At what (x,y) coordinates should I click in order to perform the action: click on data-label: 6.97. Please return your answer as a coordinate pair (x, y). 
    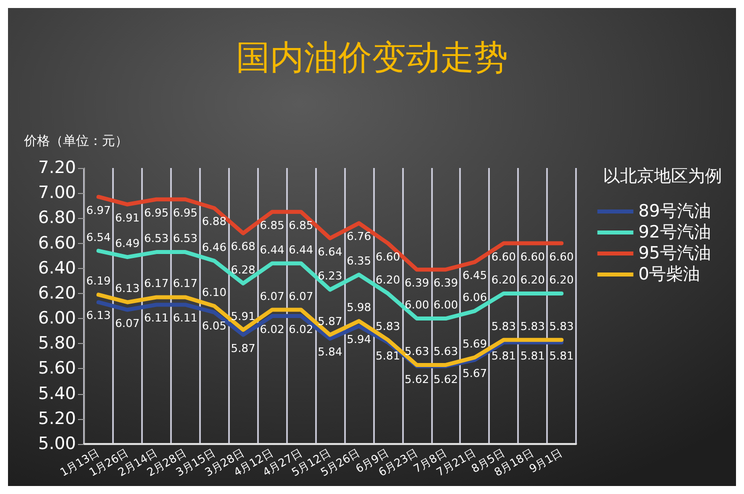
    Looking at the image, I should click on (98, 210).